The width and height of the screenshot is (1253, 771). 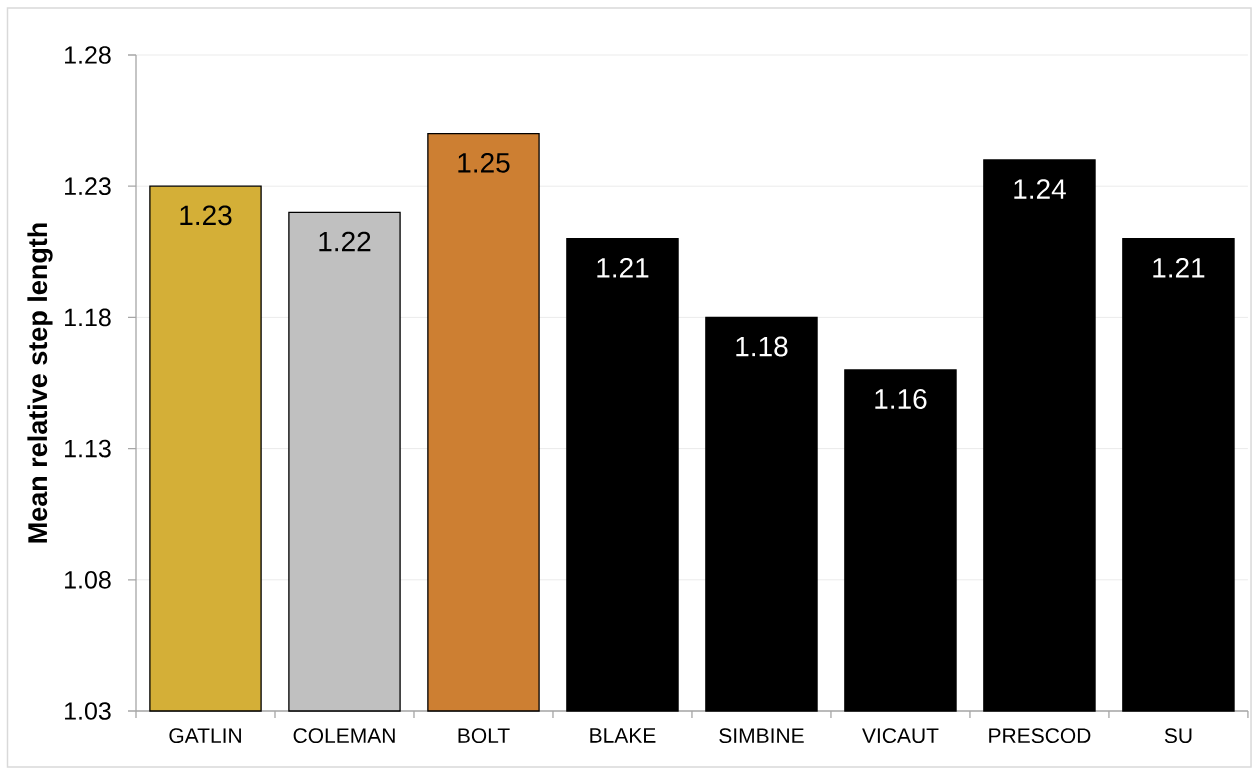 What do you see at coordinates (901, 399) in the screenshot?
I see `data-label: 1.16` at bounding box center [901, 399].